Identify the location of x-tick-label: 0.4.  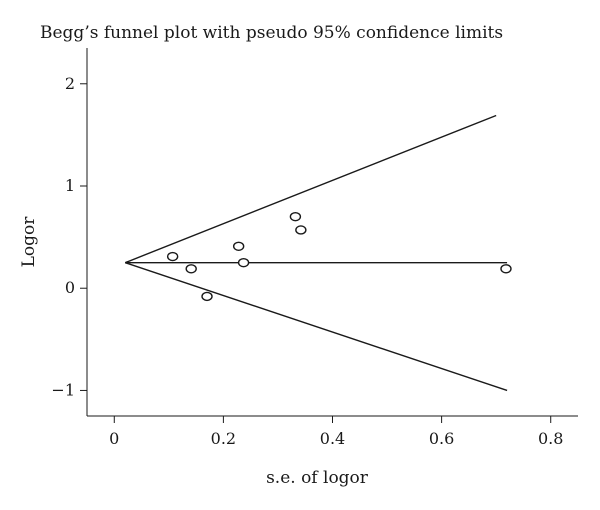
(332, 438).